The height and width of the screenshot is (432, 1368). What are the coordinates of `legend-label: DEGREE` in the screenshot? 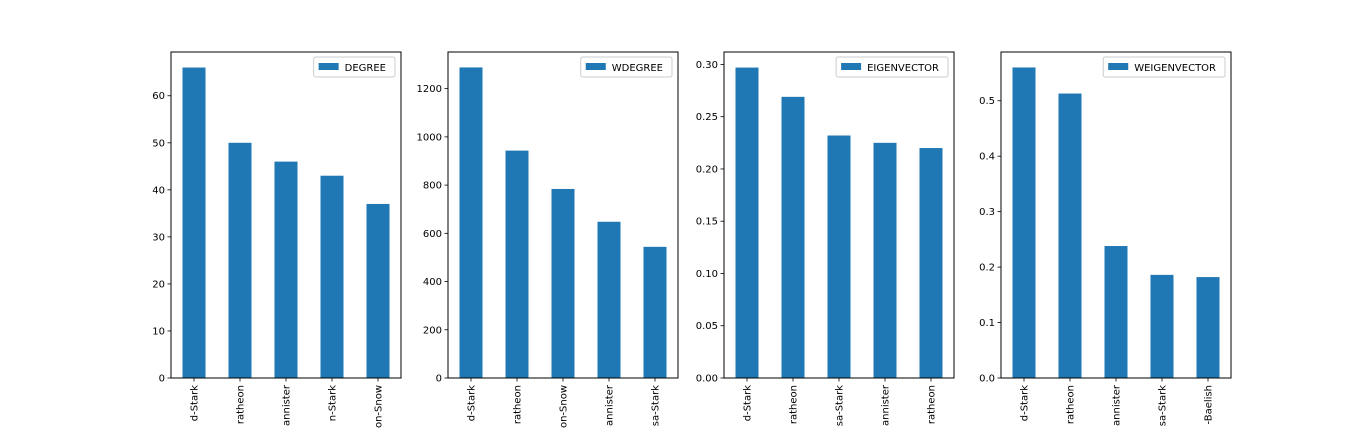 It's located at (365, 68).